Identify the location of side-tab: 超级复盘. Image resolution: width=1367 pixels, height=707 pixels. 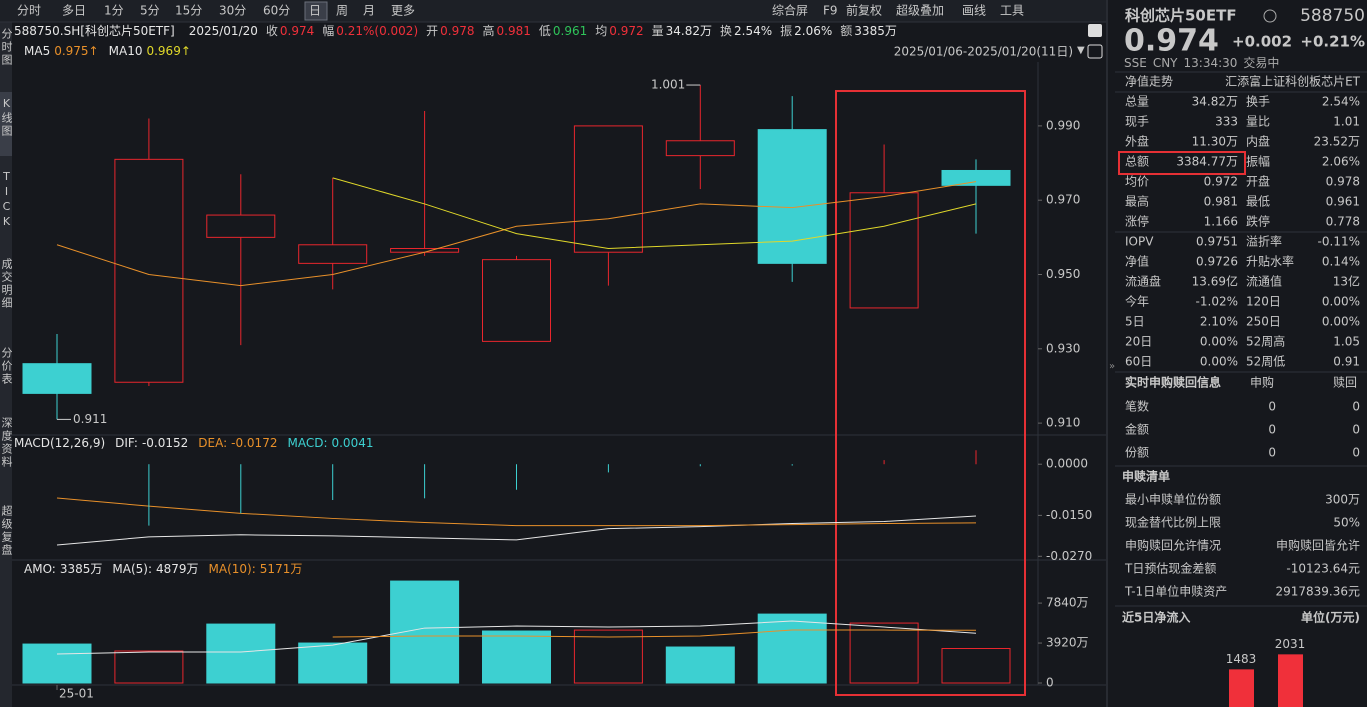
(6, 530).